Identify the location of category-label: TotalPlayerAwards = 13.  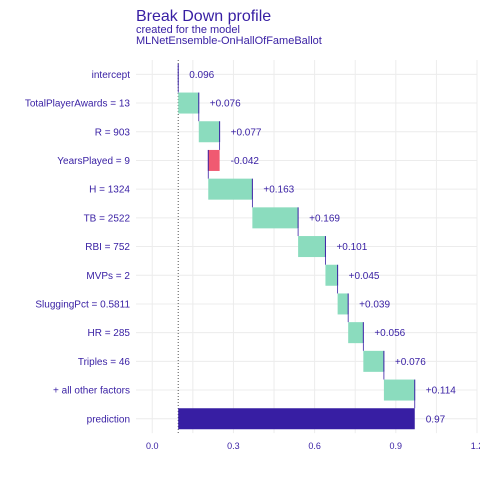
(78, 104).